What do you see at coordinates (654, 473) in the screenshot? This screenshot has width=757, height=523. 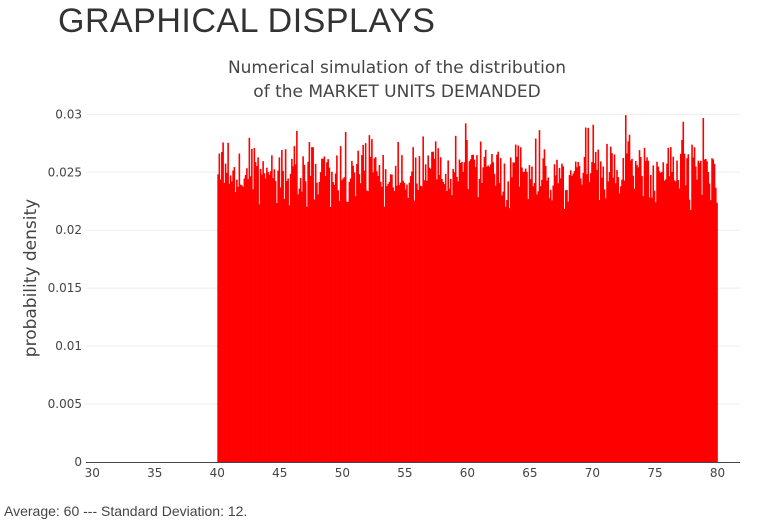 I see `x-tick-label: 75` at bounding box center [654, 473].